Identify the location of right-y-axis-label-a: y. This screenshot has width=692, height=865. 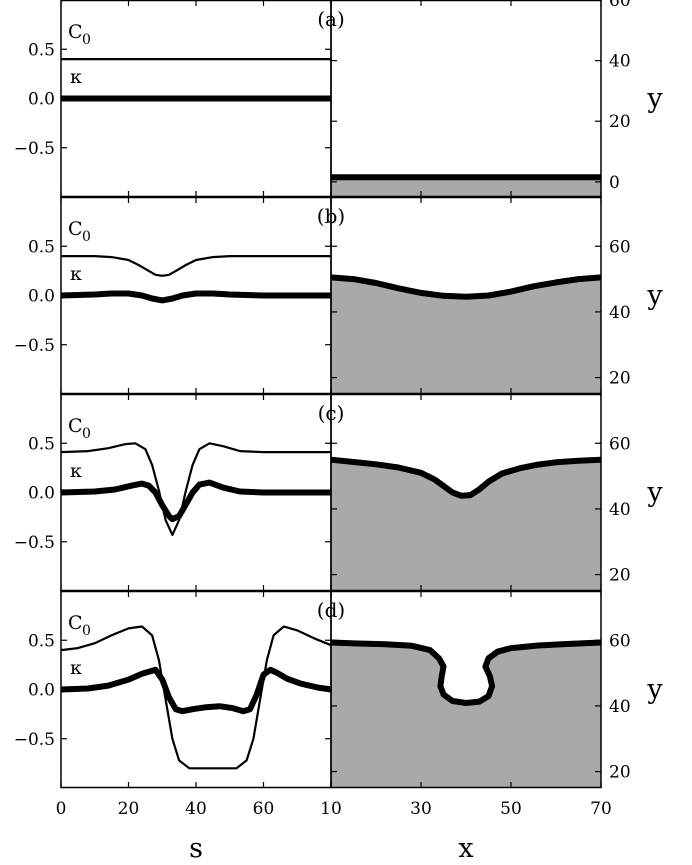
(654, 98).